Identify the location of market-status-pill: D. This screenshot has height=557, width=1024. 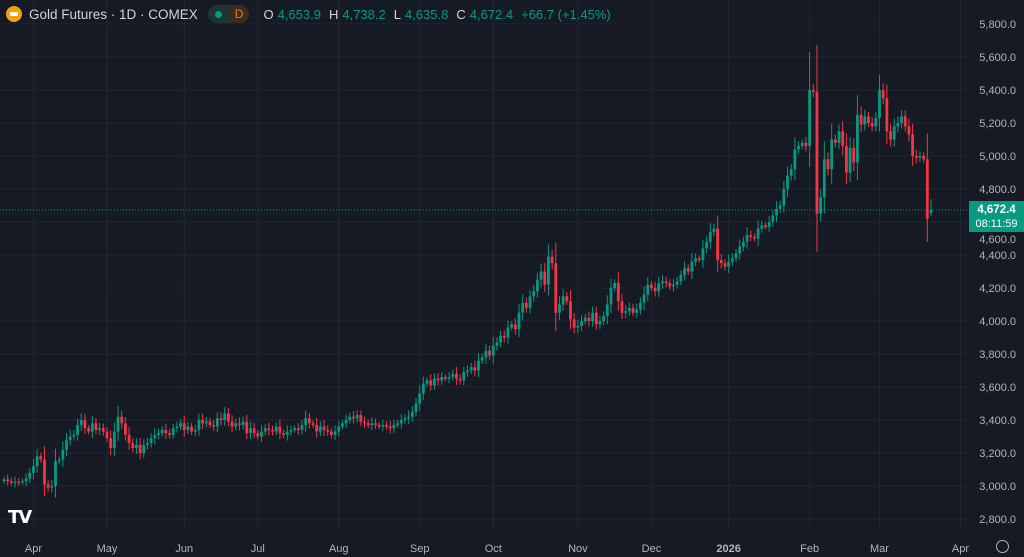
(228, 14).